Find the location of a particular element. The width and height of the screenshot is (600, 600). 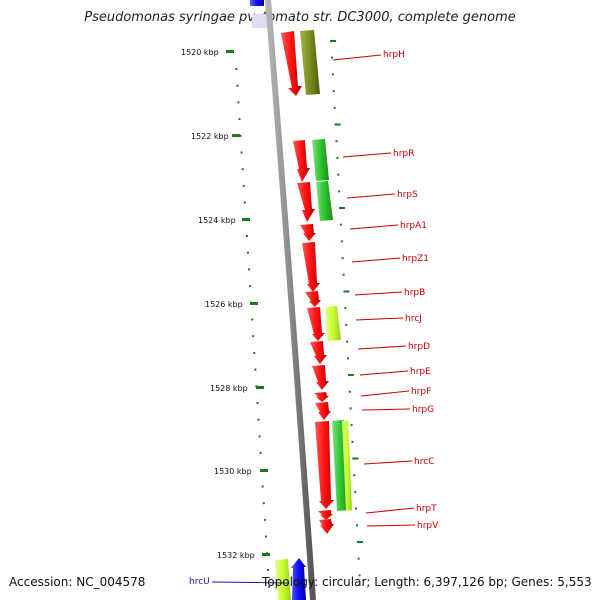

gene-label-hrpS: hrpS is located at coordinates (407, 195).